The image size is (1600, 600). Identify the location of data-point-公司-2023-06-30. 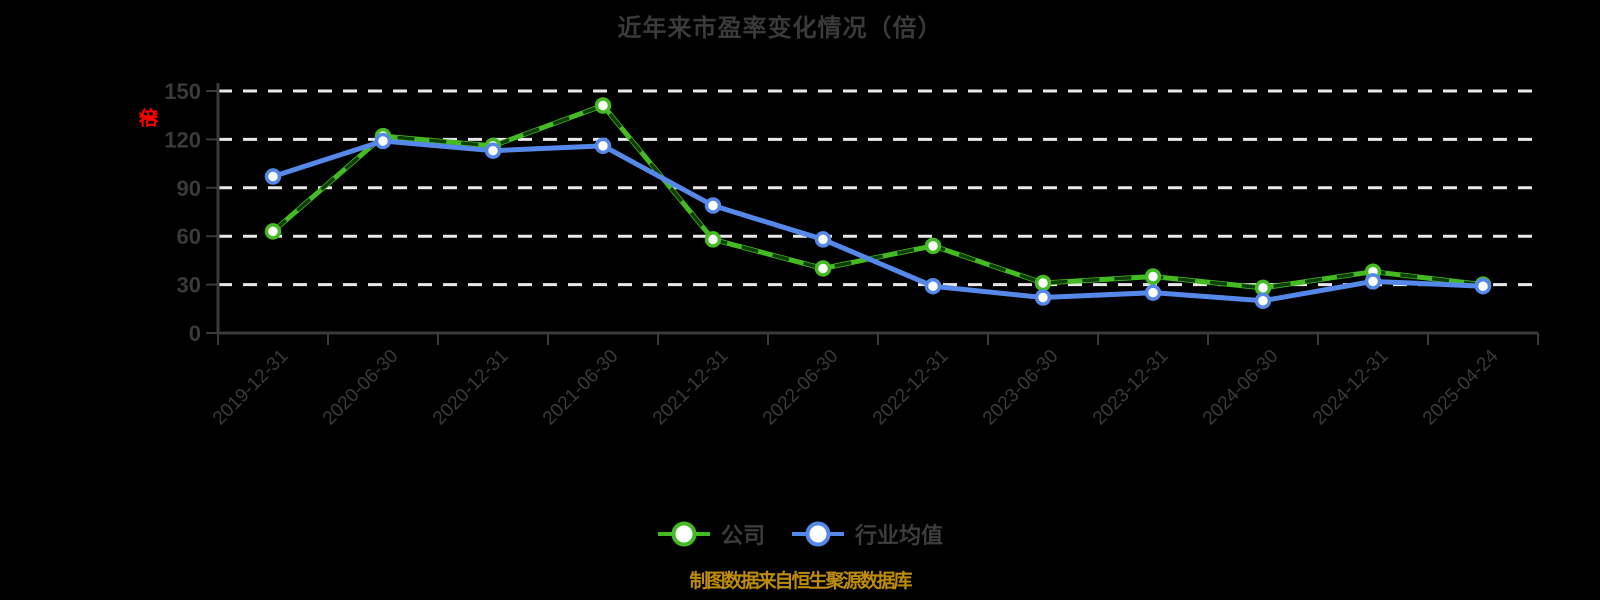
(1043, 283).